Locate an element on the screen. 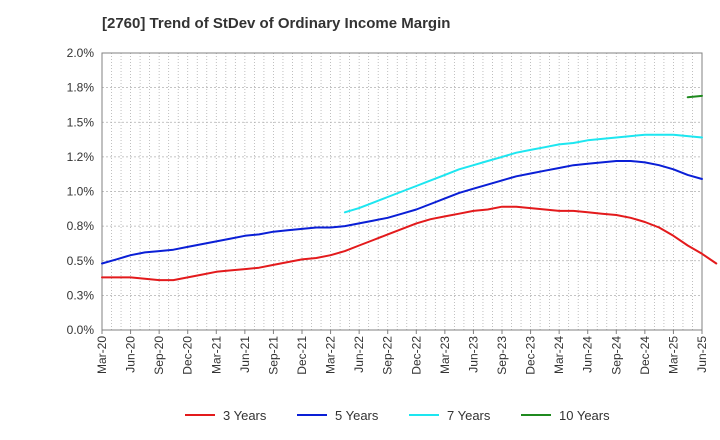 This screenshot has width=720, height=440. x-tick-label: Jun-20 is located at coordinates (131, 354).